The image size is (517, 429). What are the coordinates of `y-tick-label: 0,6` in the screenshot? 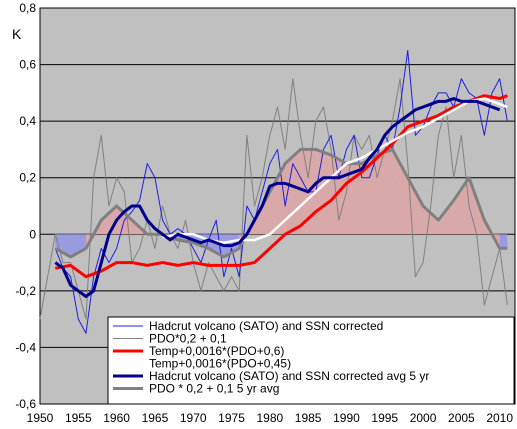 It's located at (27, 65).